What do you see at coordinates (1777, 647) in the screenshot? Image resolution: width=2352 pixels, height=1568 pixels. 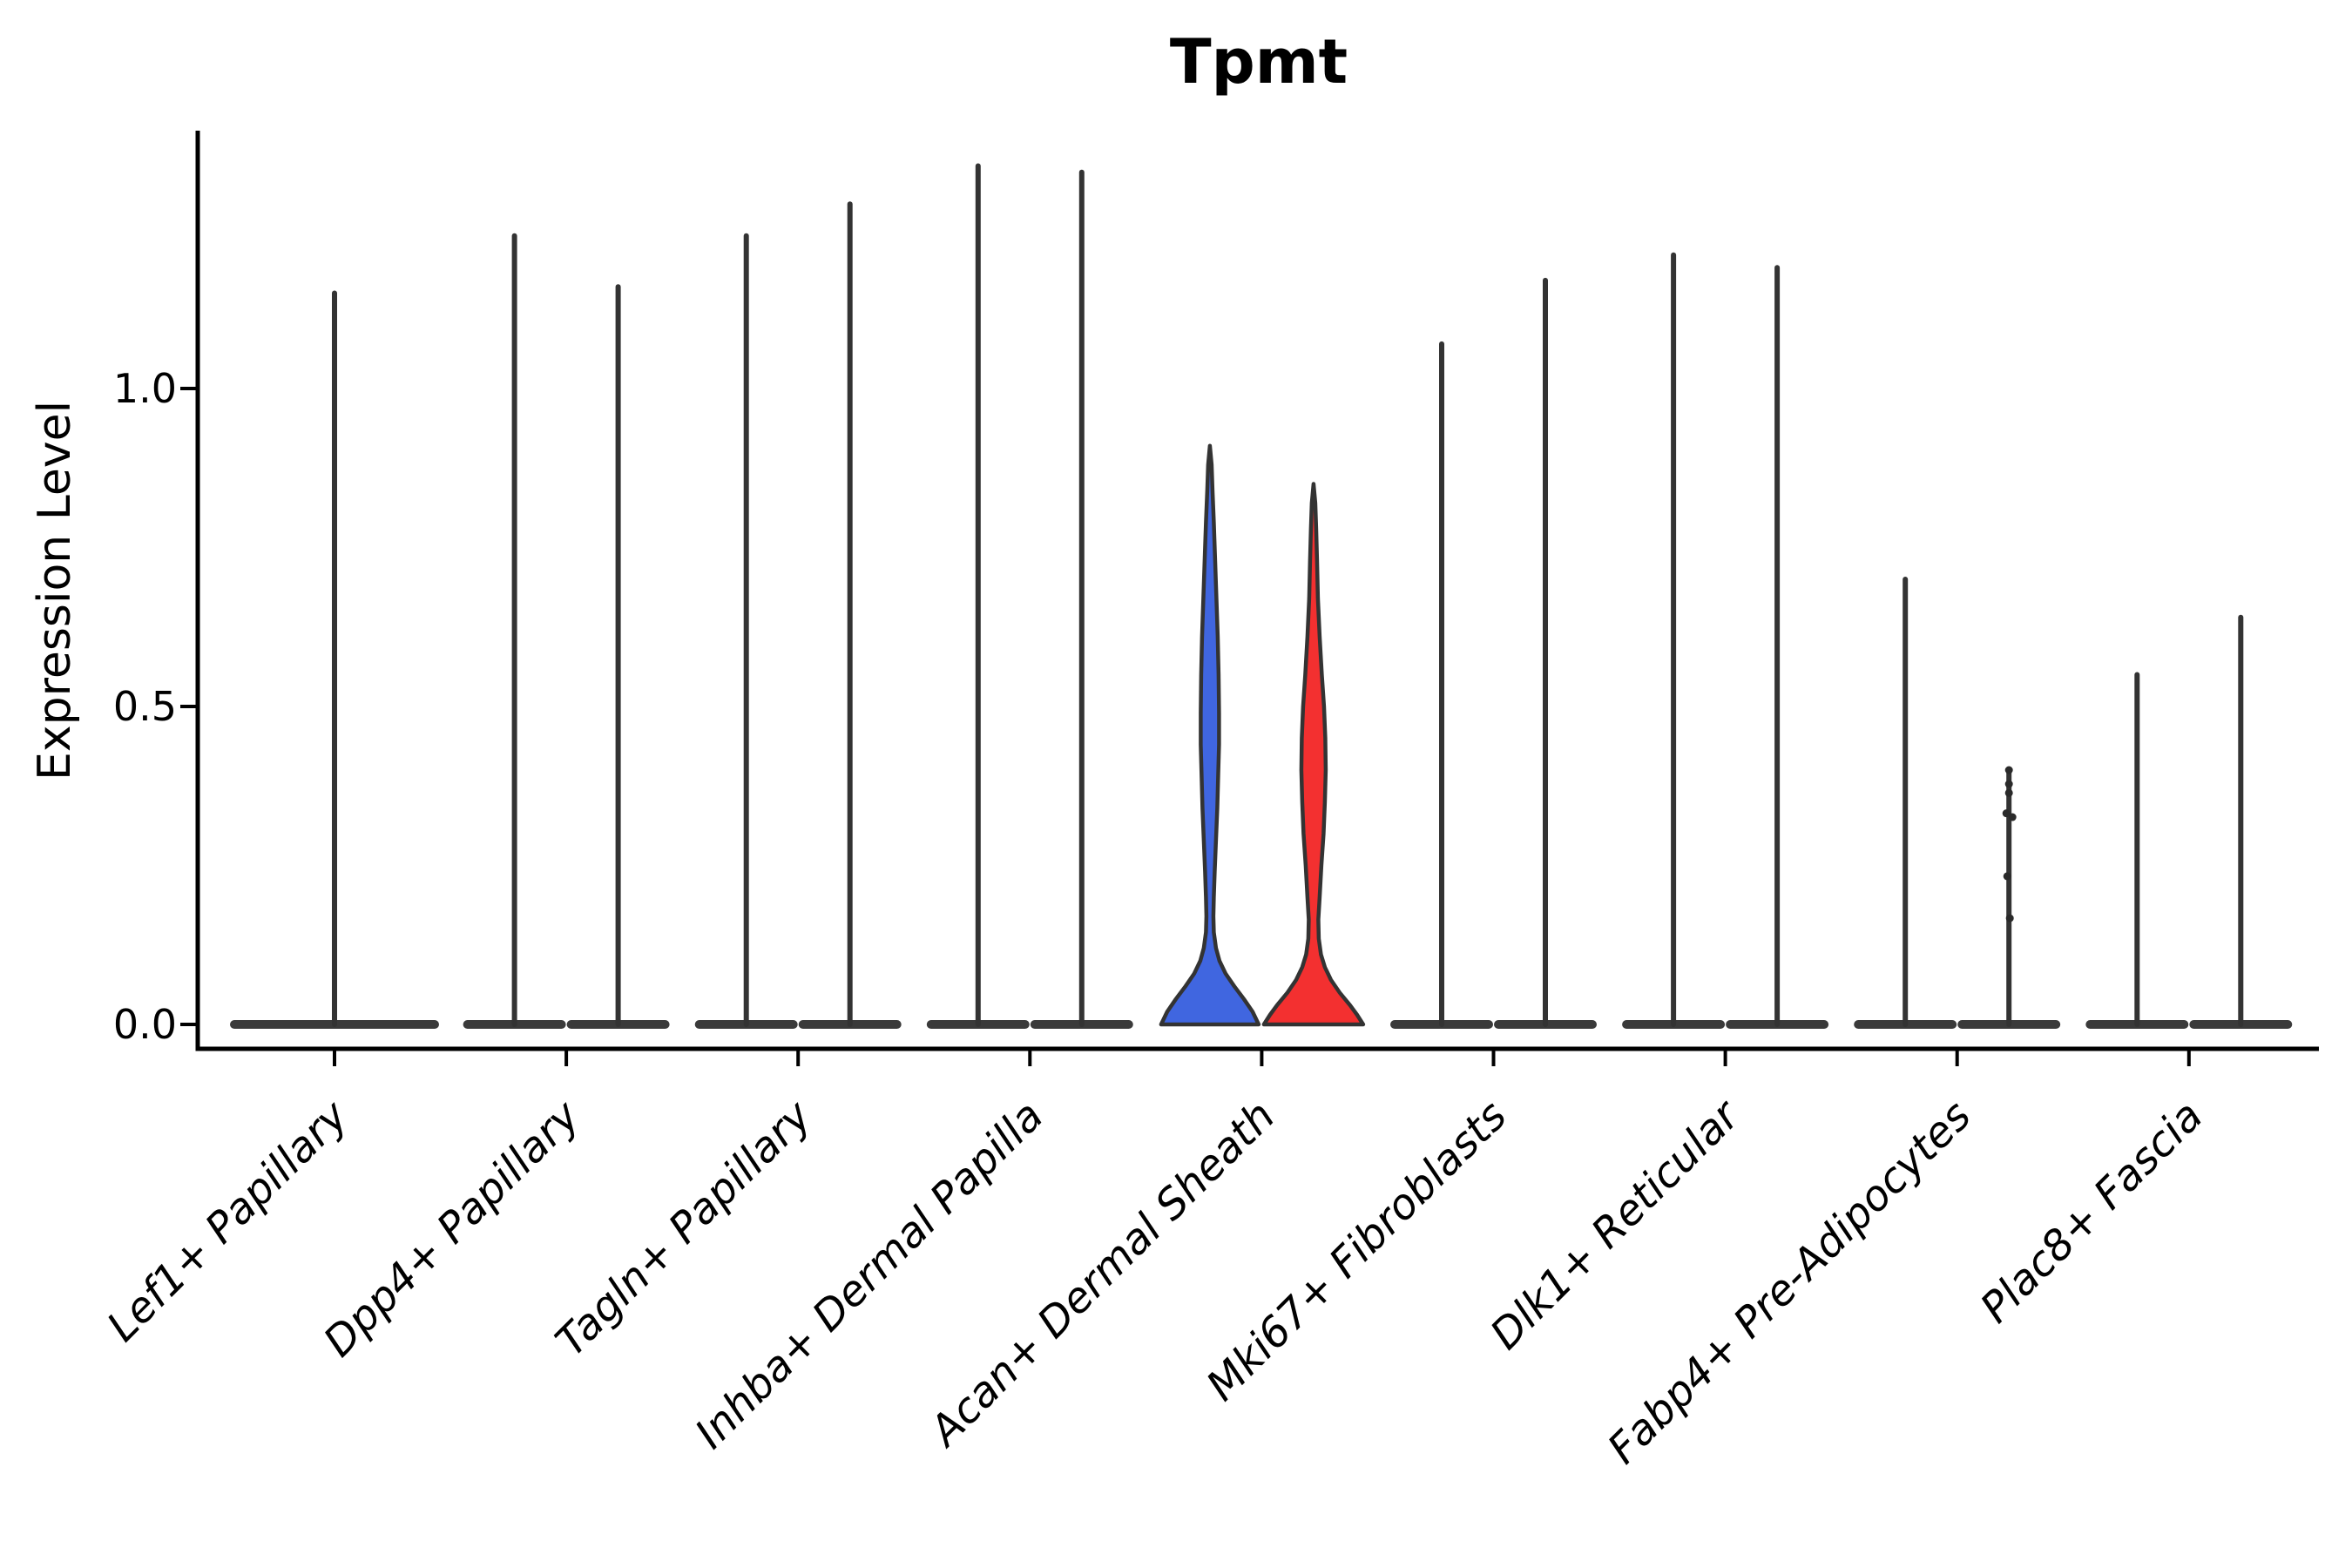 I see `violin-dlk1-reticular-right` at bounding box center [1777, 647].